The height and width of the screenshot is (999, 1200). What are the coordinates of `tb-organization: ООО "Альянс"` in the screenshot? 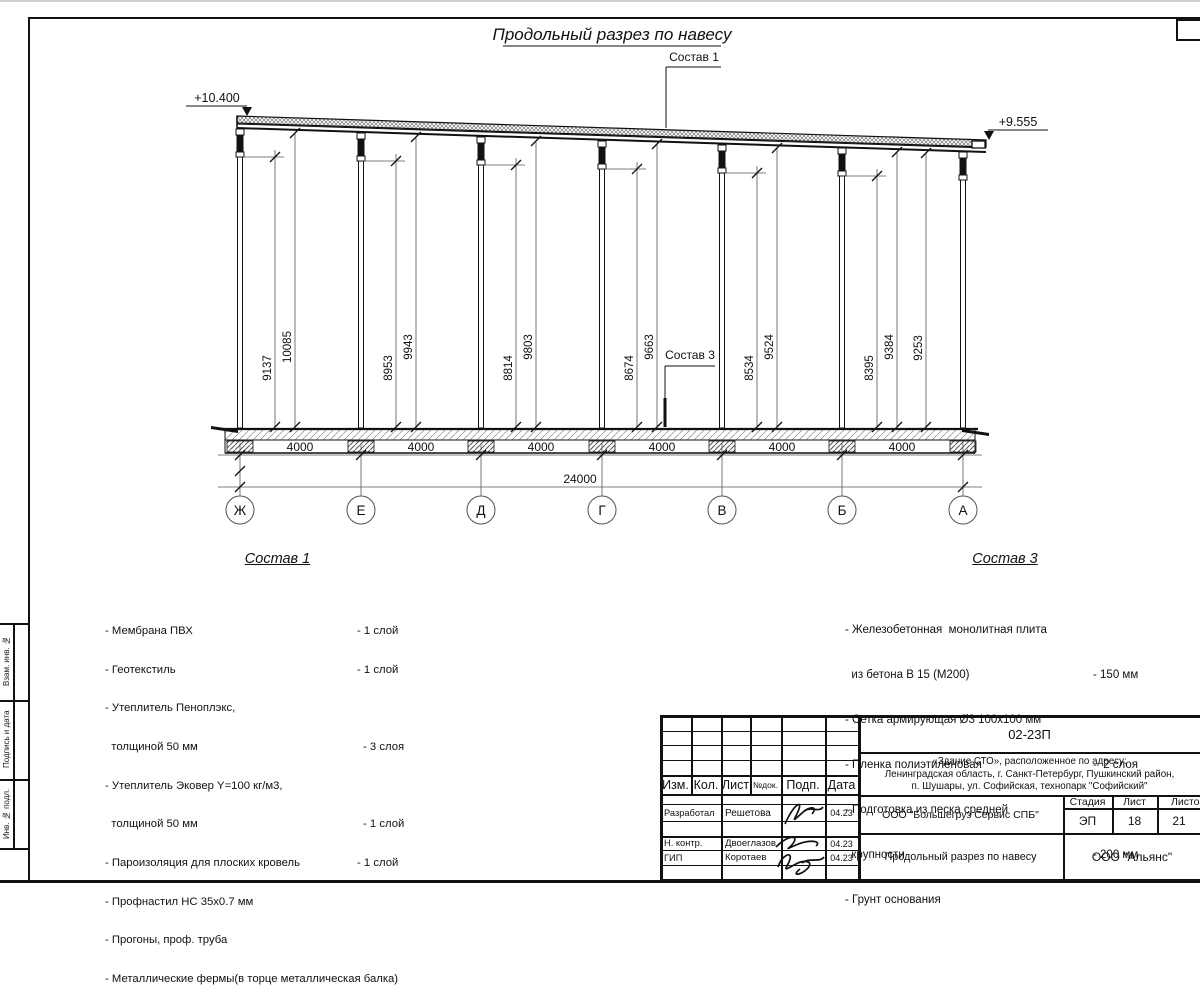 It's located at (1132, 856).